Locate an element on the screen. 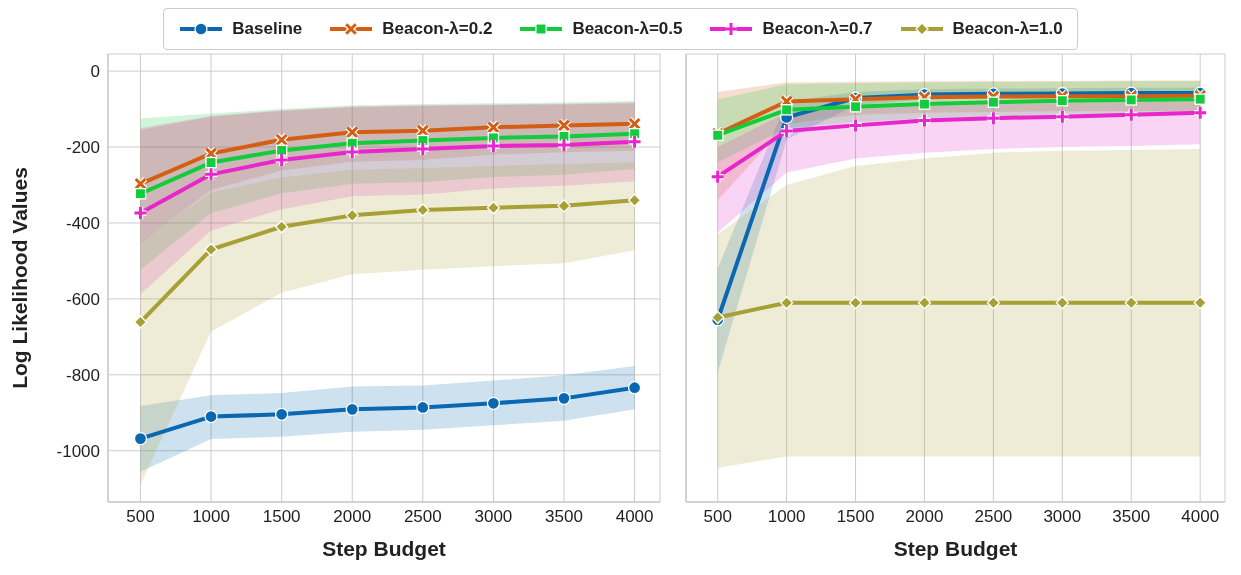 The width and height of the screenshot is (1241, 575). legend-label: Beacon-λ=0.2 is located at coordinates (437, 29).